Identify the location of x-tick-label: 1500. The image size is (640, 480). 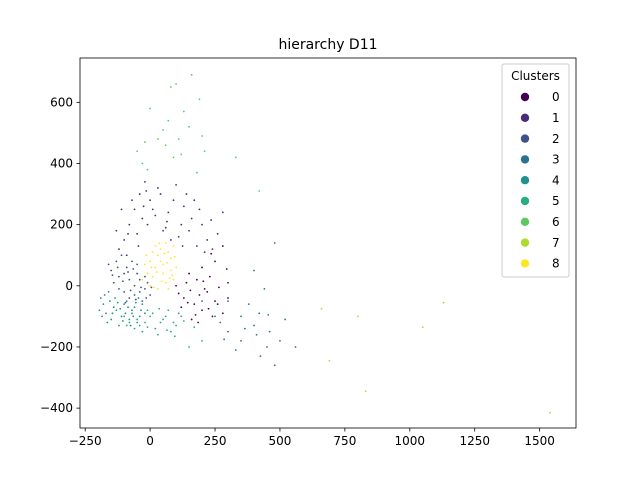
(539, 441).